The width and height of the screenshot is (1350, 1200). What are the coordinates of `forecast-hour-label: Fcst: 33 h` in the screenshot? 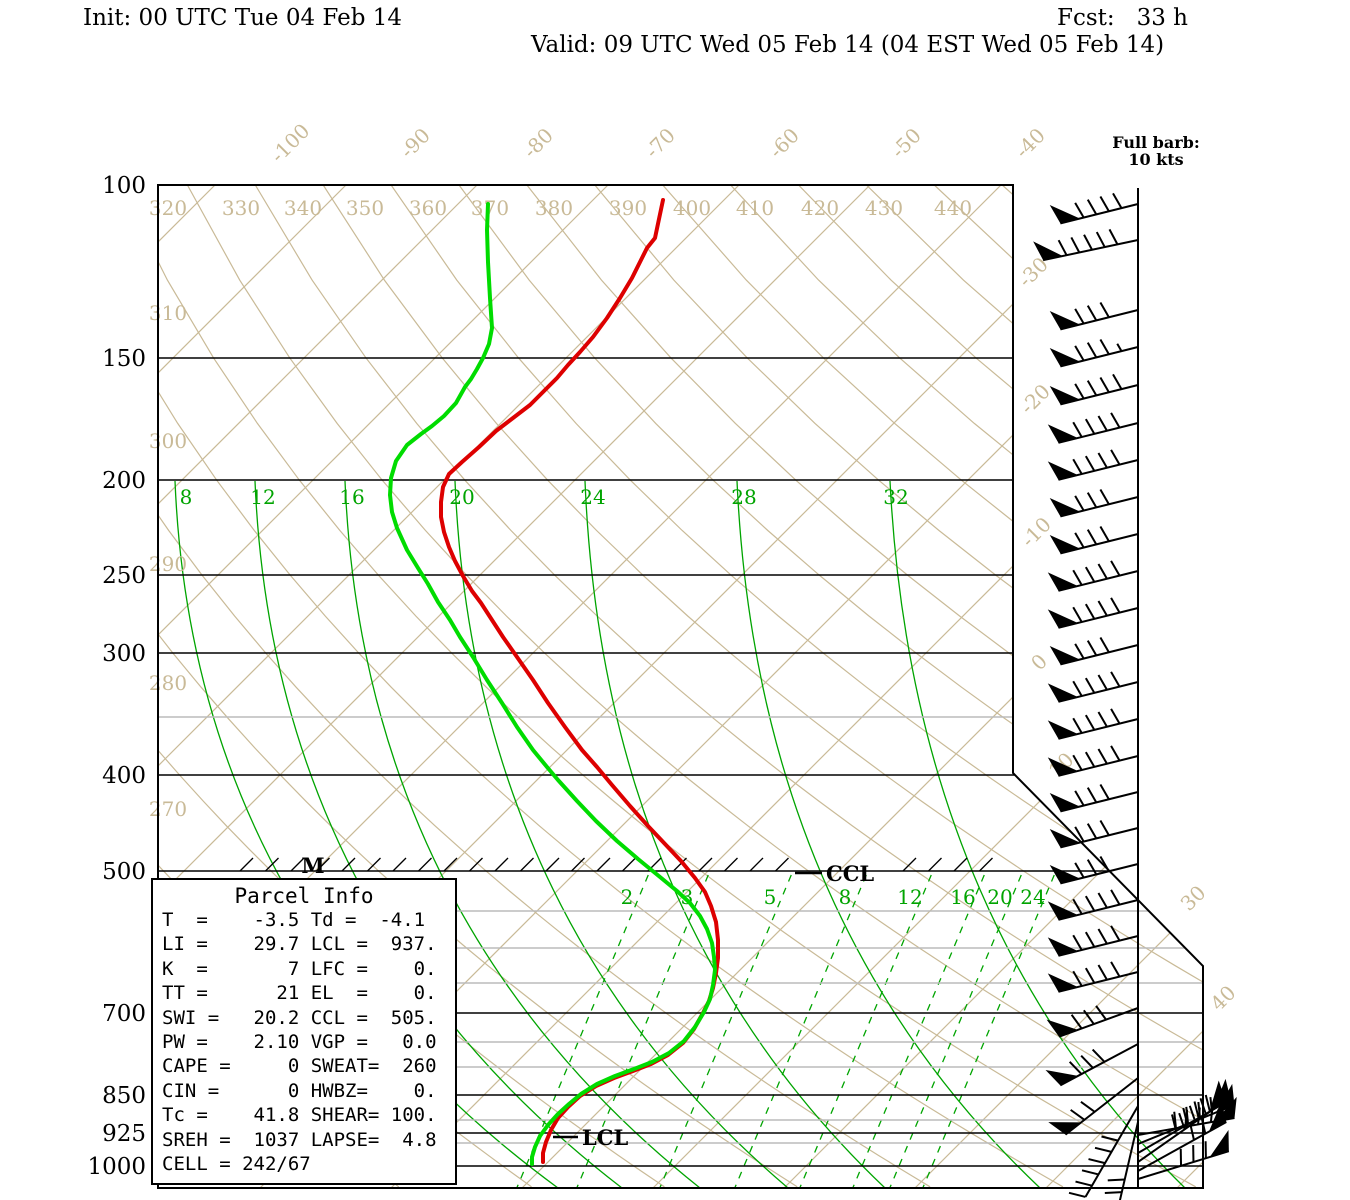 It's located at (1122, 18).